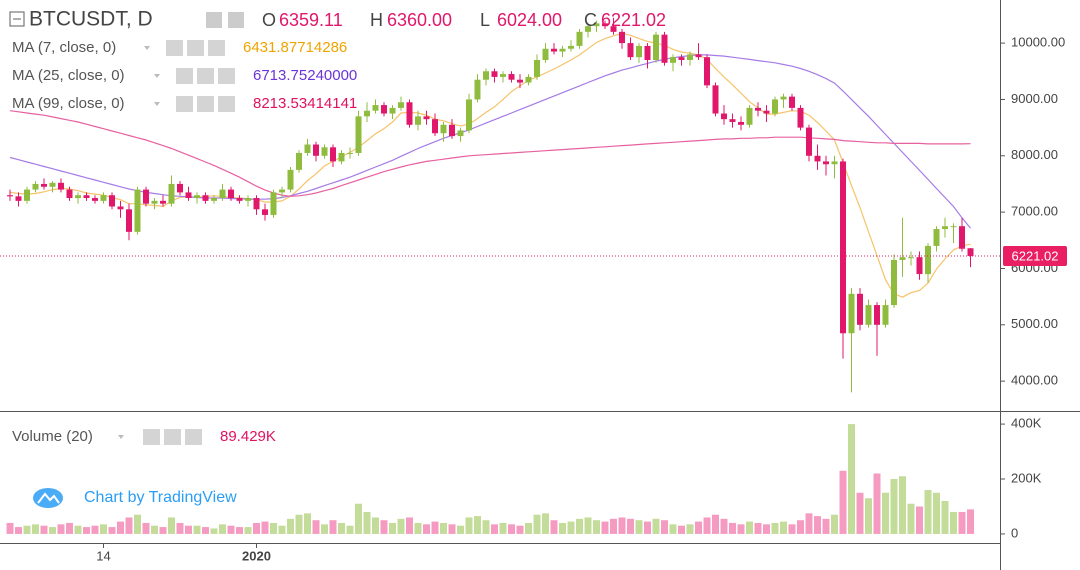 The width and height of the screenshot is (1080, 570). I want to click on ohlc-value: 6360.00, so click(419, 20).